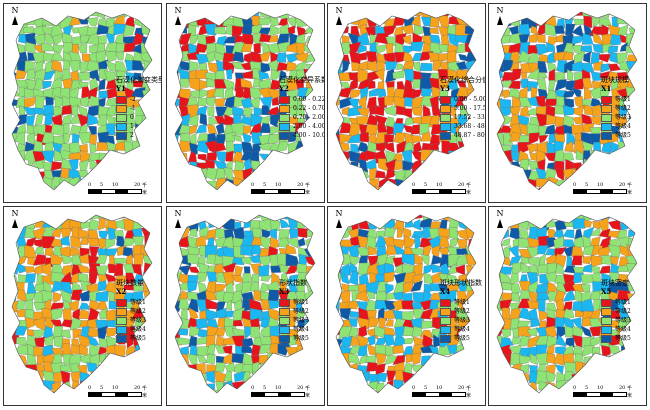  What do you see at coordinates (138, 338) in the screenshot?
I see `legend-label: 等级5` at bounding box center [138, 338].